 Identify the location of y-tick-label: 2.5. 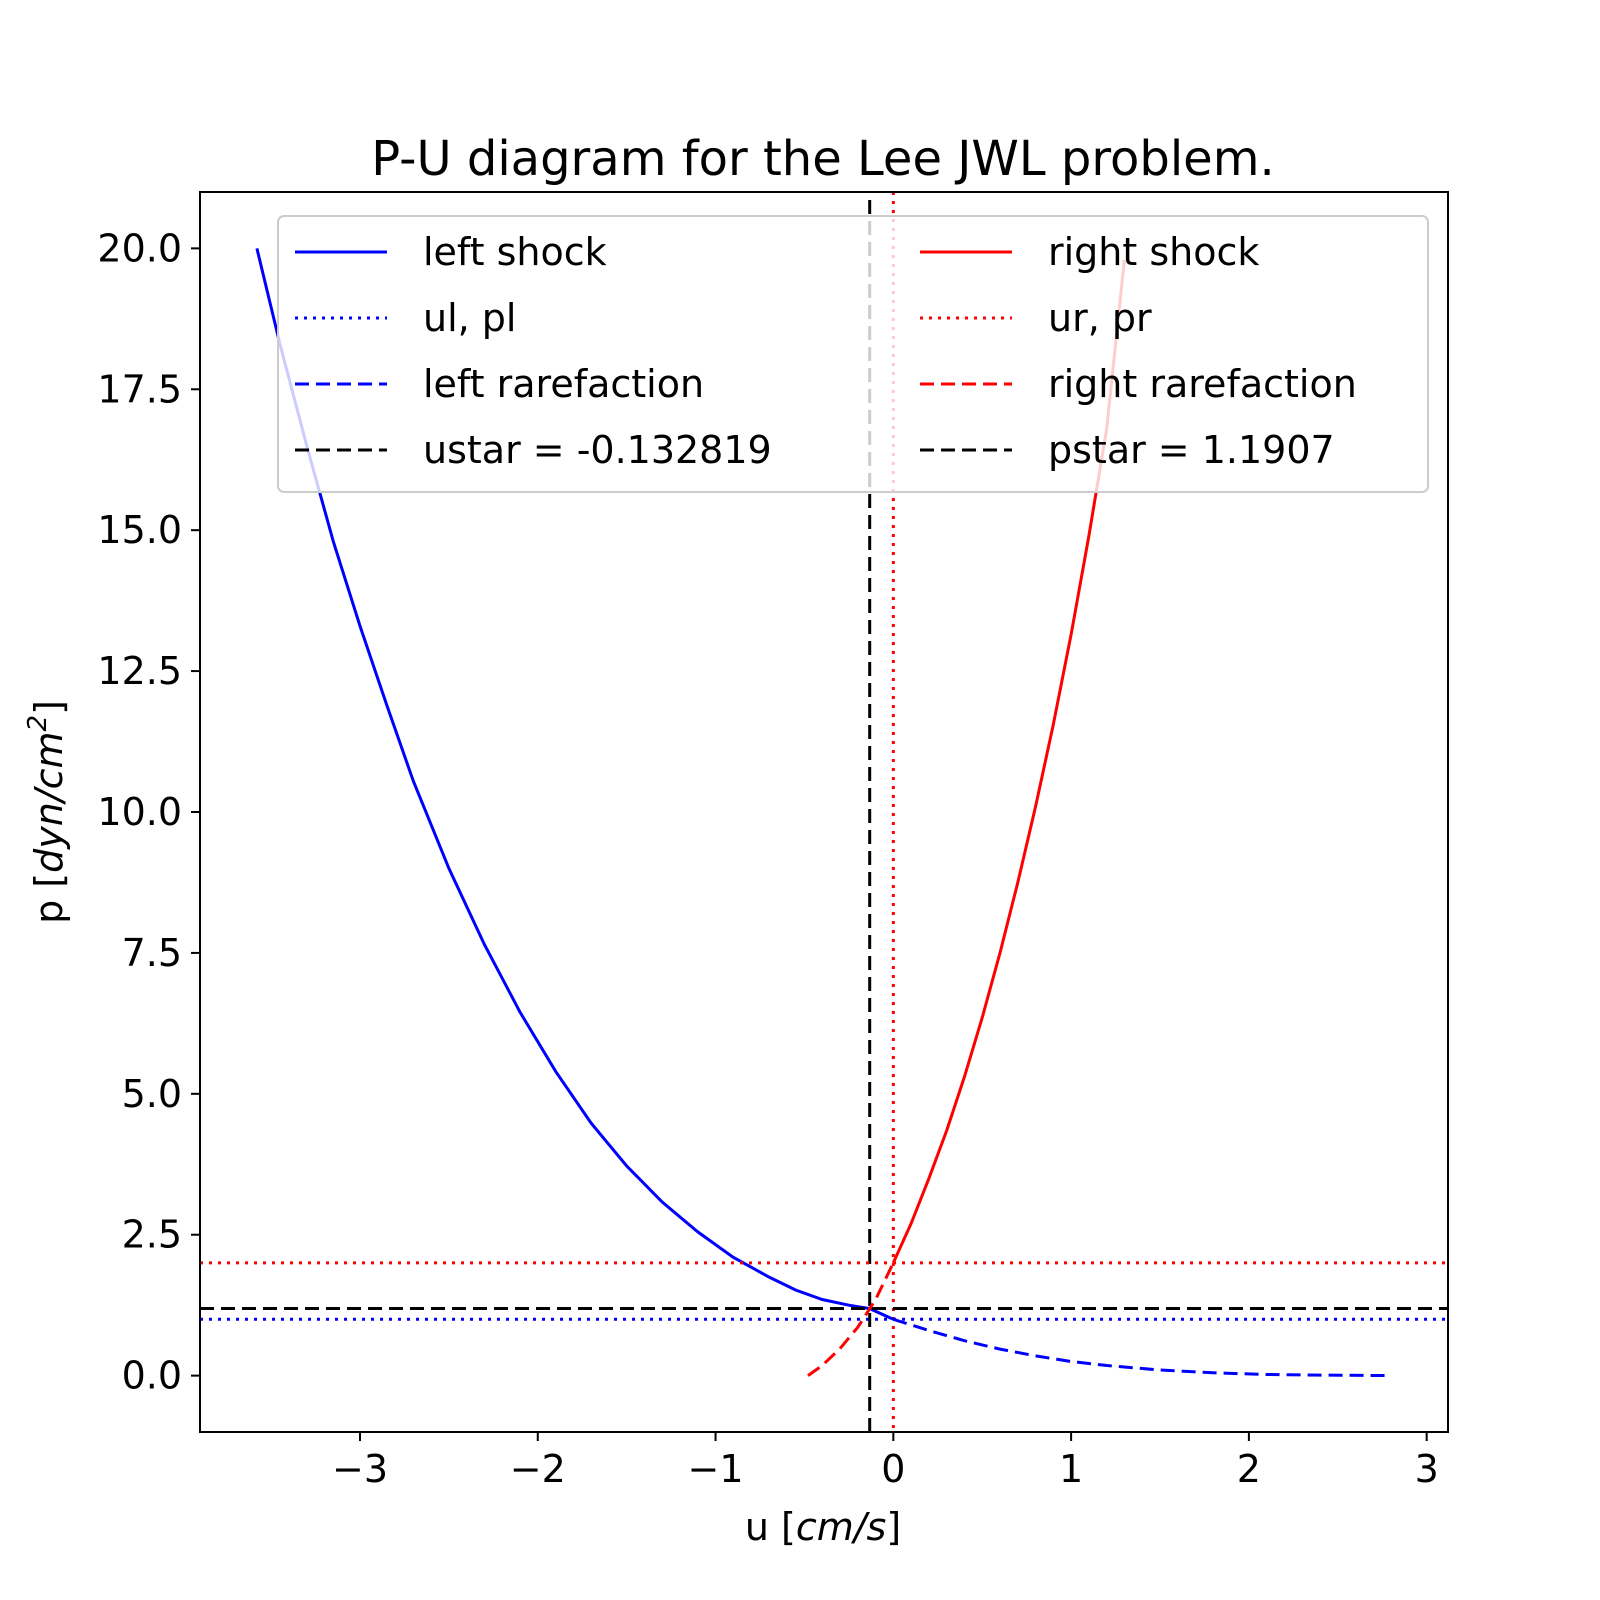
(152, 1235).